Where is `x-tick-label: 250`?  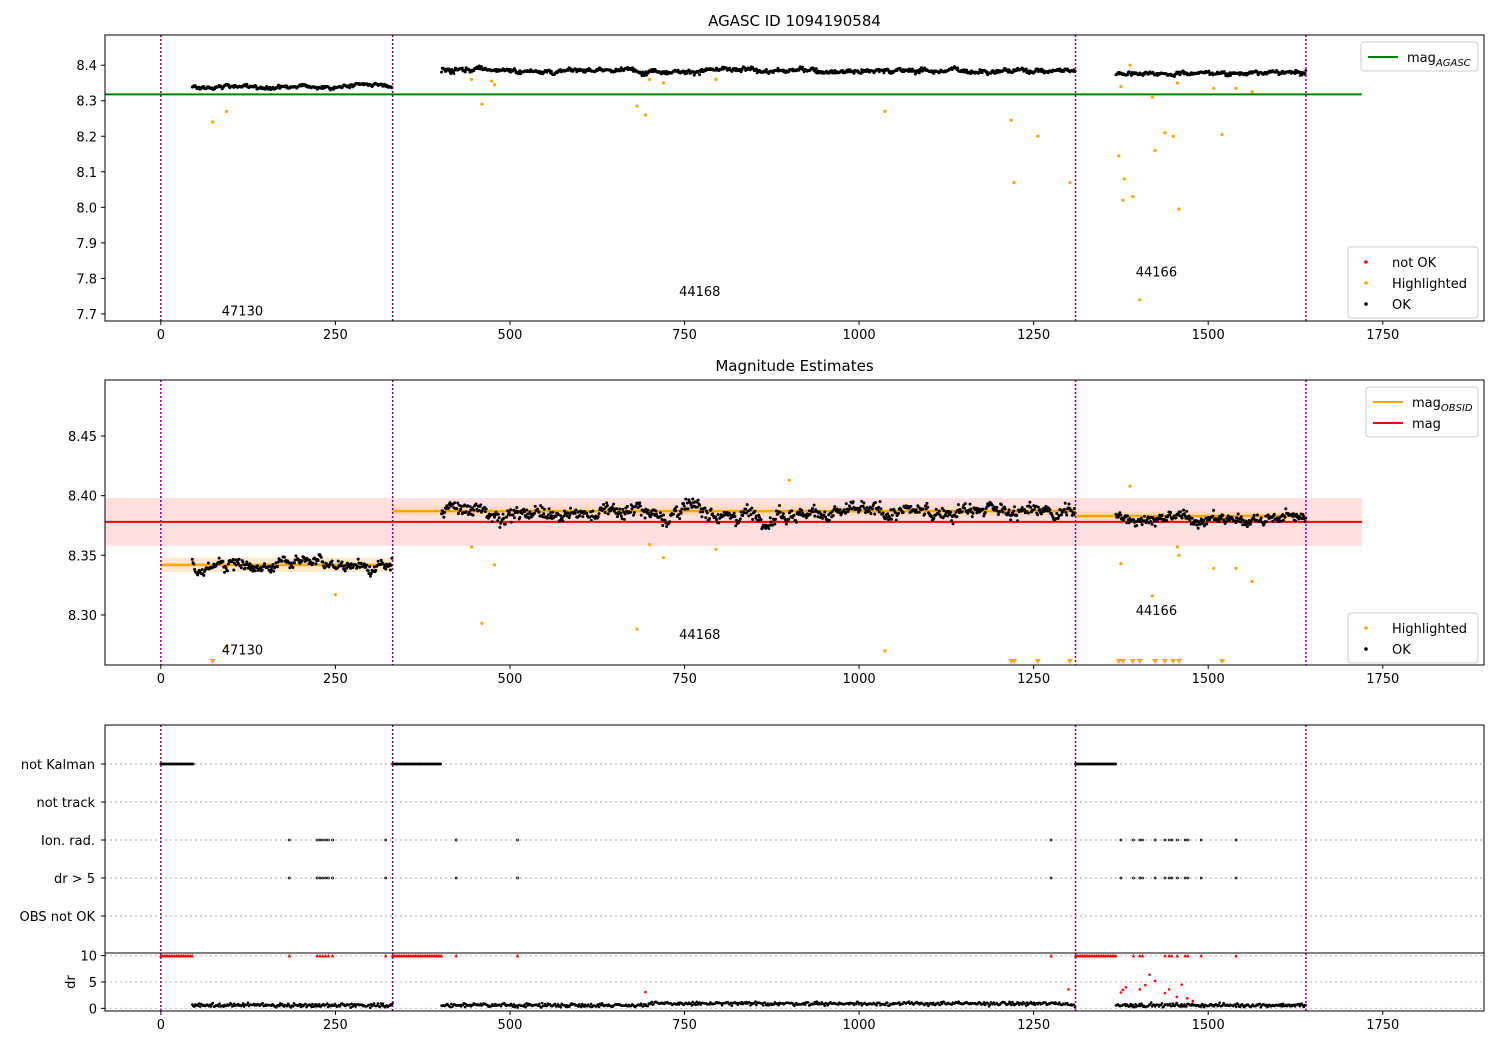
x-tick-label: 250 is located at coordinates (335, 335).